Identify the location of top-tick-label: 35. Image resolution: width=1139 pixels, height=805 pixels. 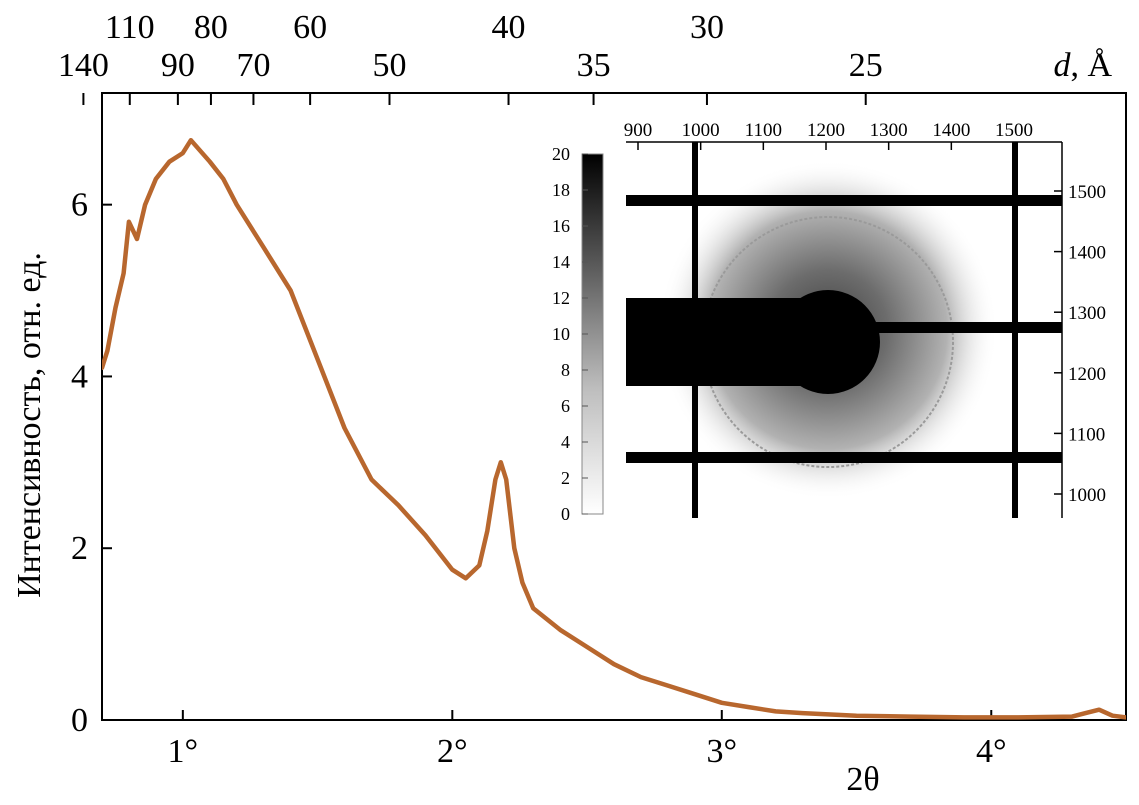
(594, 65).